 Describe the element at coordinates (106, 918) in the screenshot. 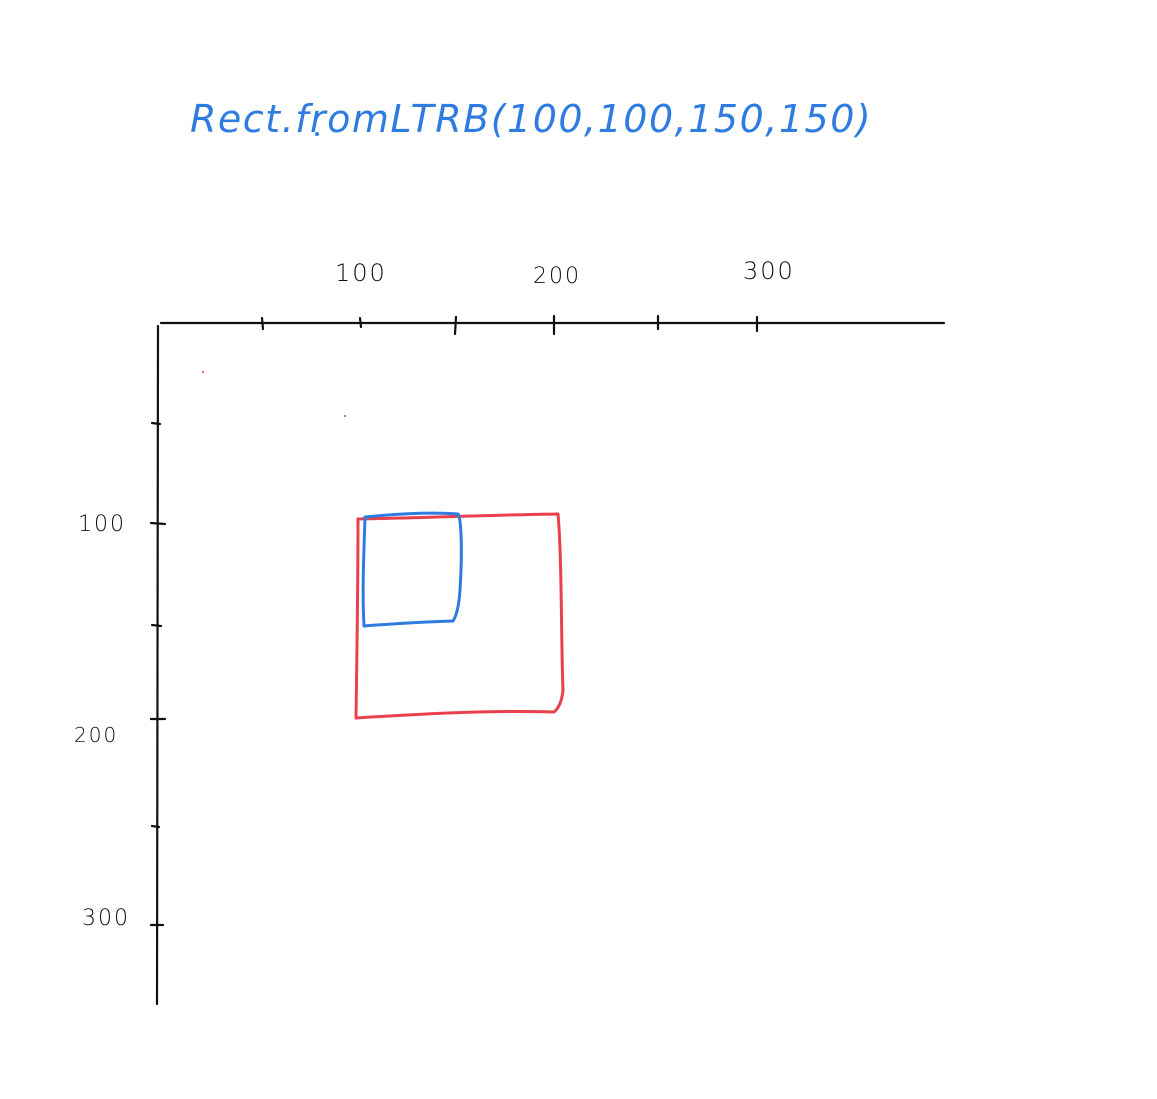

I see `y-tick-label-300: 300` at that location.